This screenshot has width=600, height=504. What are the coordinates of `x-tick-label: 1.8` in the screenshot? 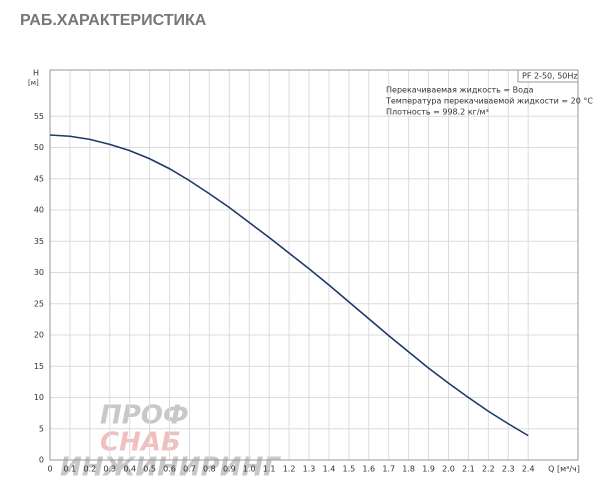 It's located at (408, 469).